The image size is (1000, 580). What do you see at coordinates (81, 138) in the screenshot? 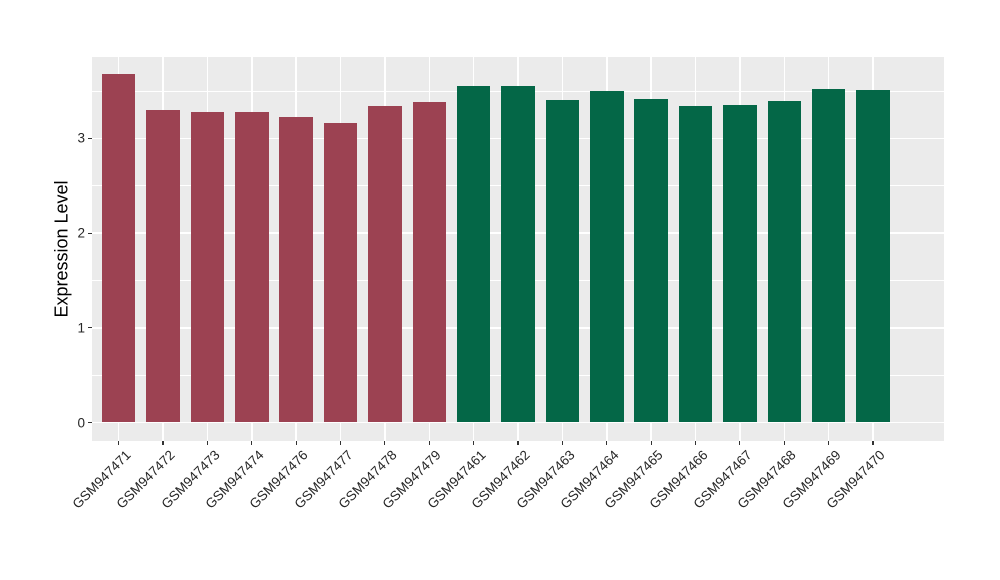
I see `y-tick-label: 3` at bounding box center [81, 138].